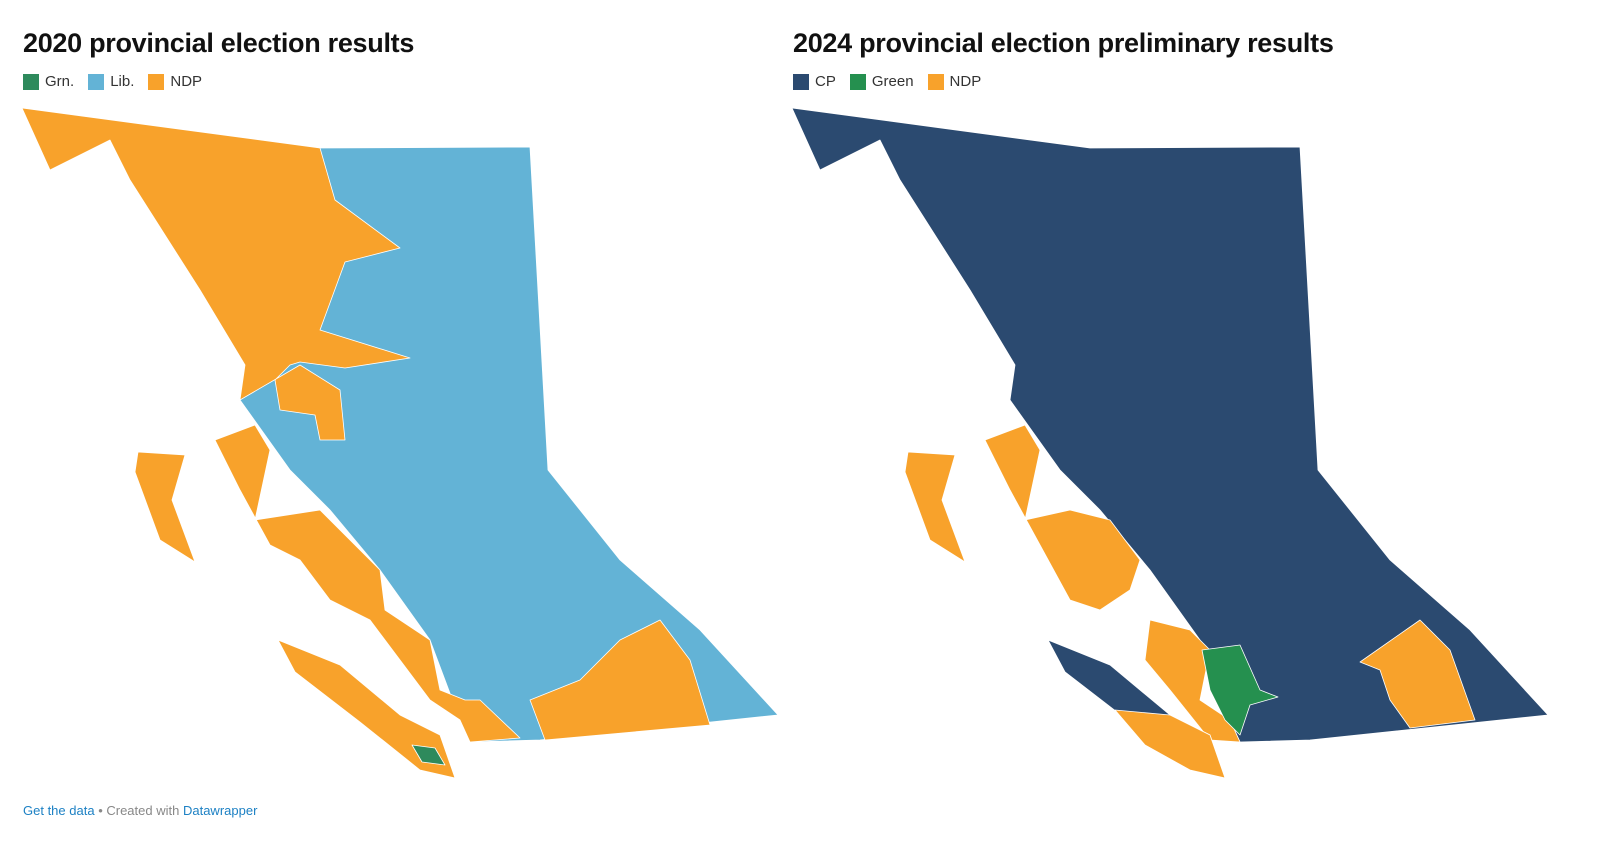  What do you see at coordinates (1063, 81) in the screenshot?
I see `legend: CP Green NDP` at bounding box center [1063, 81].